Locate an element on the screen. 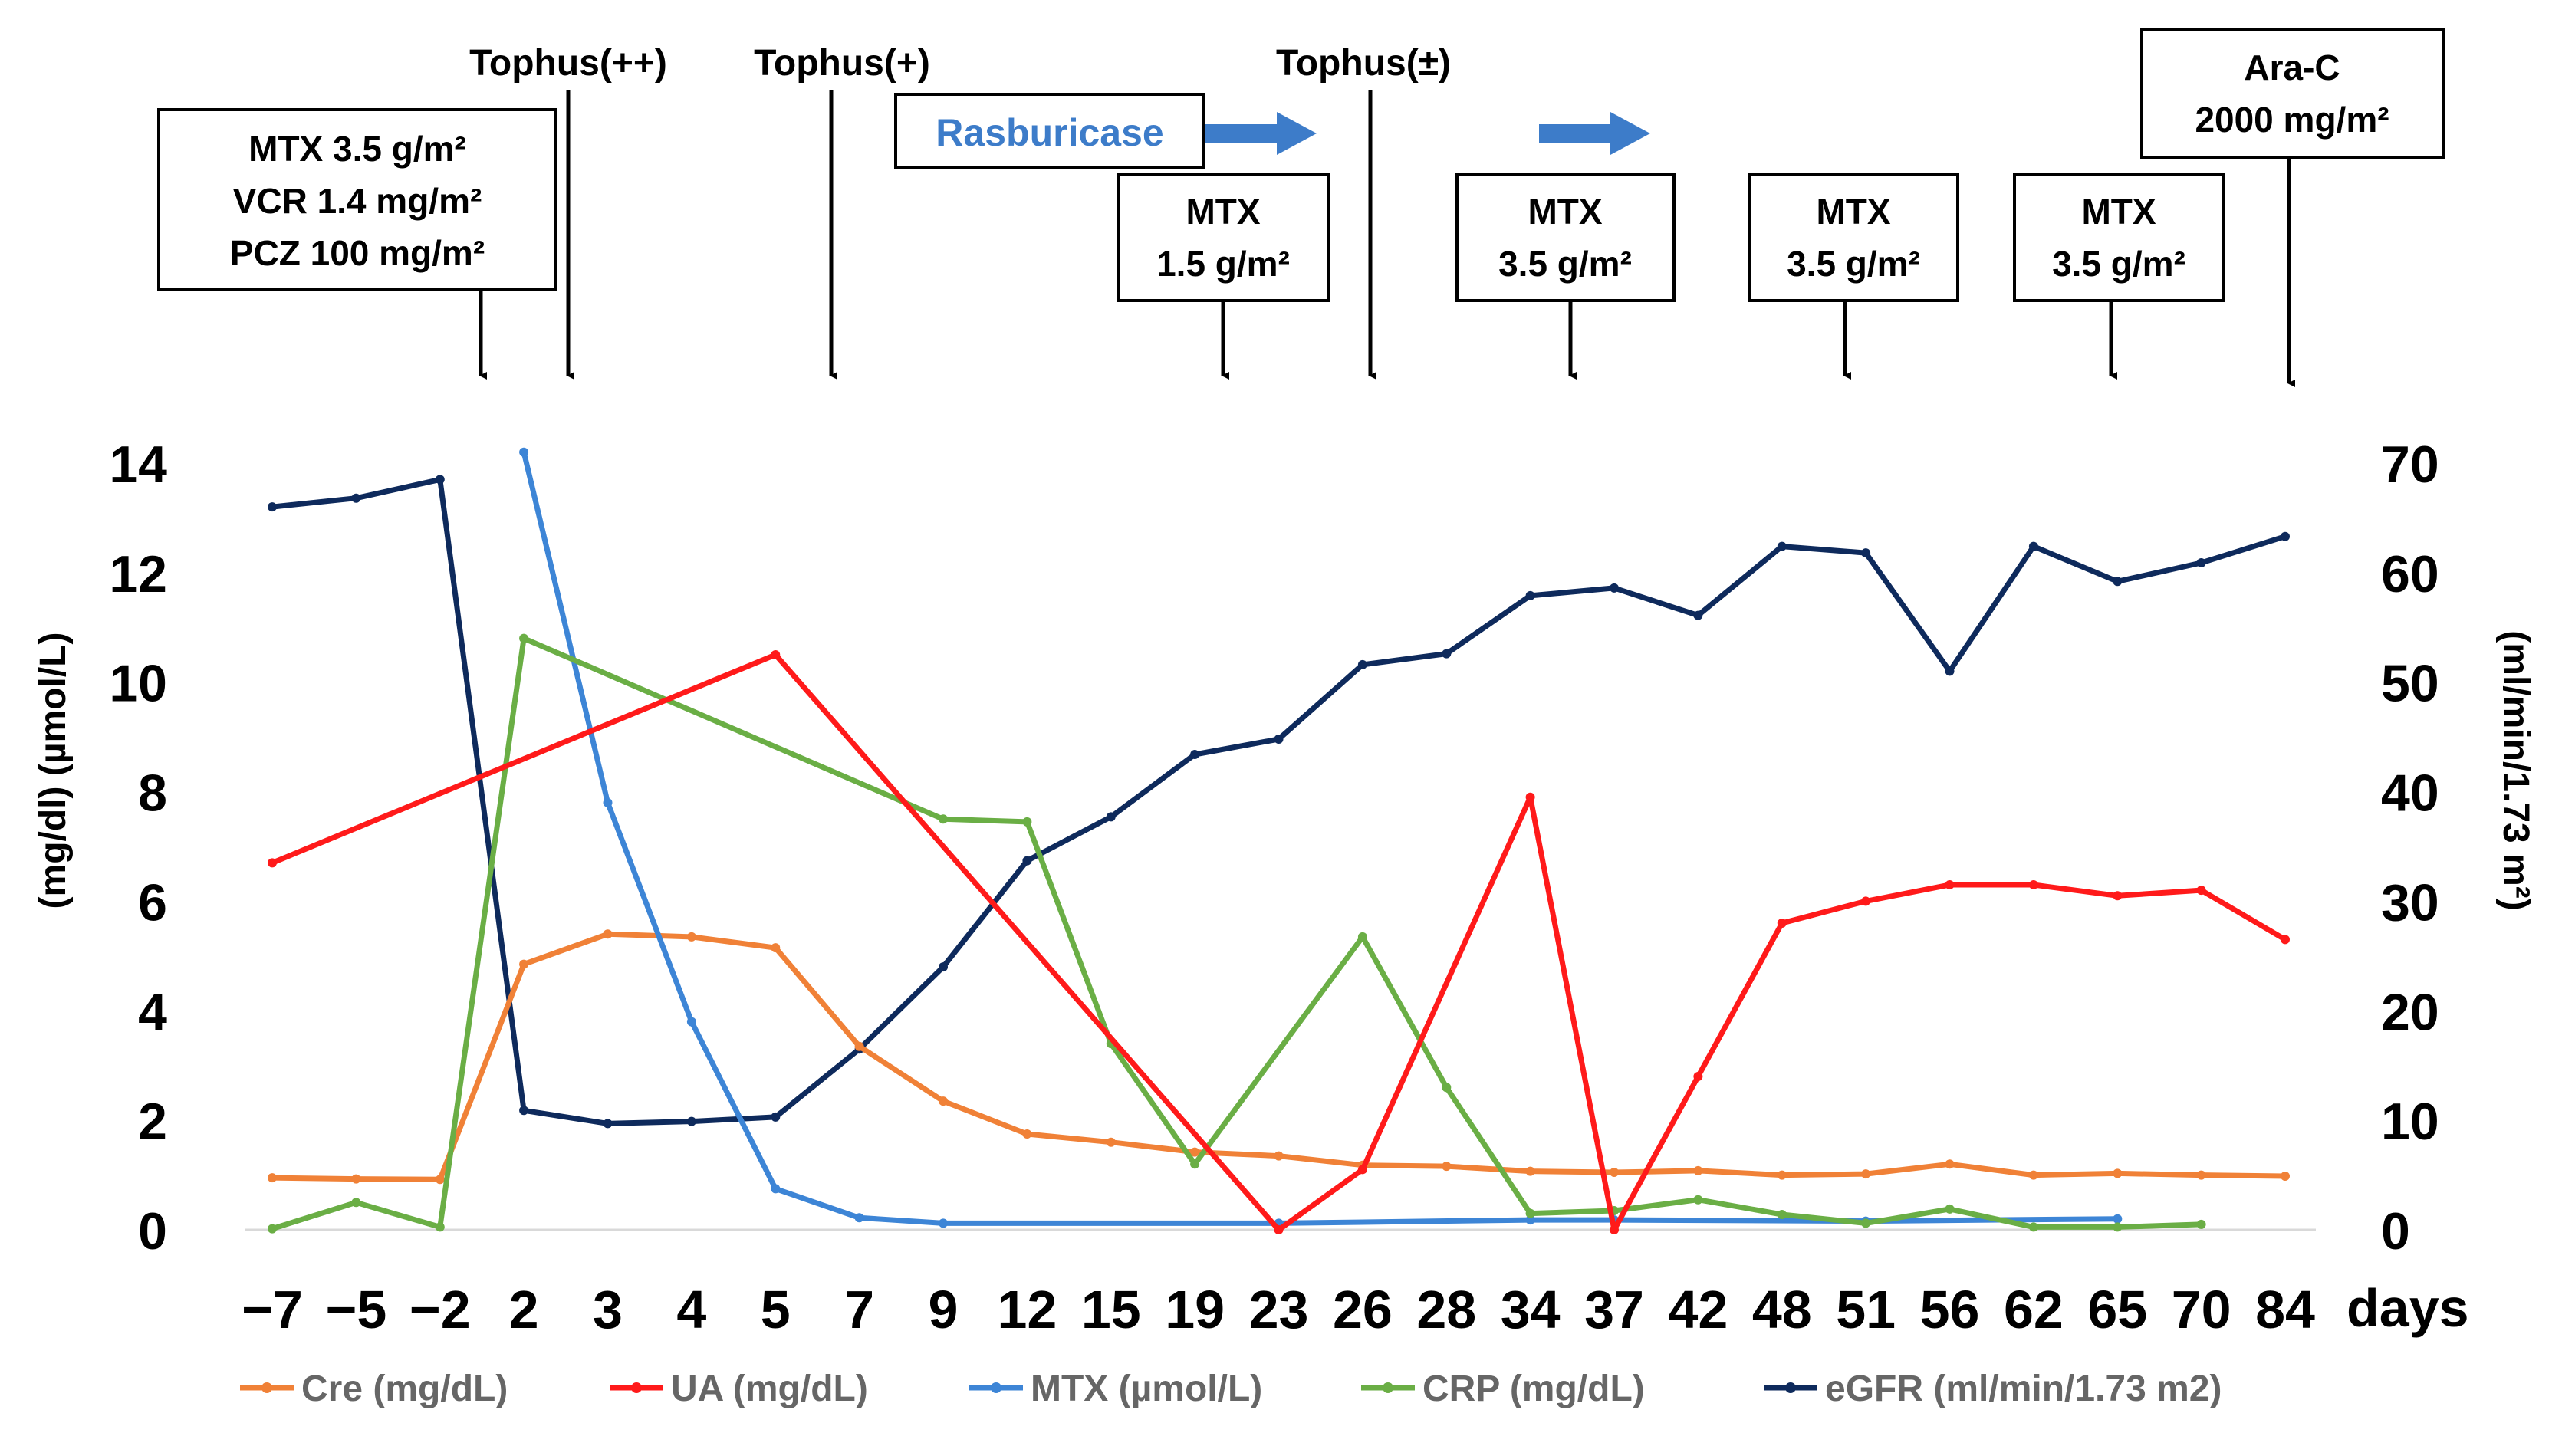 The width and height of the screenshot is (2562, 1456). series-cre is located at coordinates (1279, 1057).